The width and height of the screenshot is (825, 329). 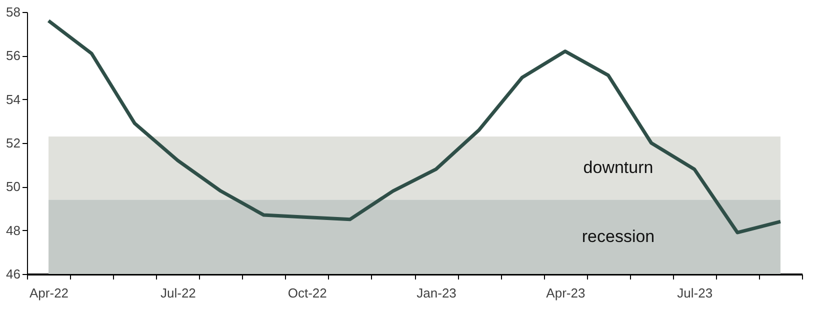 What do you see at coordinates (618, 236) in the screenshot?
I see `band-label: recession` at bounding box center [618, 236].